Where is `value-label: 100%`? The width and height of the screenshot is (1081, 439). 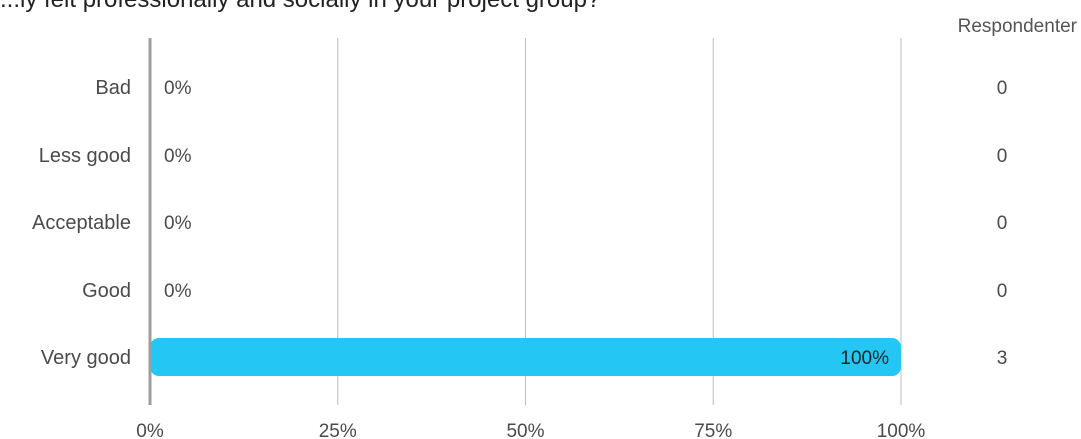
value-label: 100% is located at coordinates (864, 358).